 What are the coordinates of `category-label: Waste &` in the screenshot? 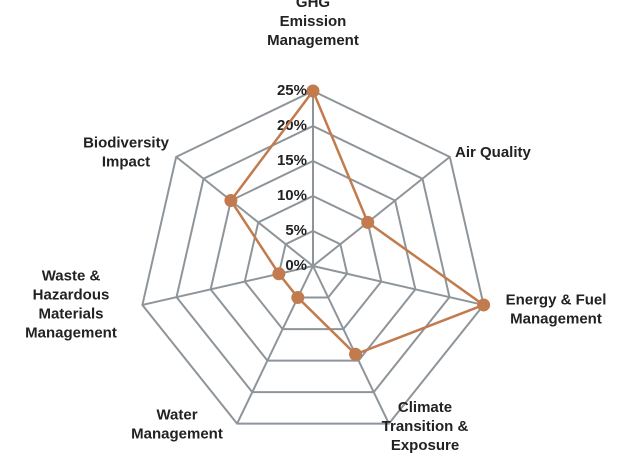 It's located at (71, 275).